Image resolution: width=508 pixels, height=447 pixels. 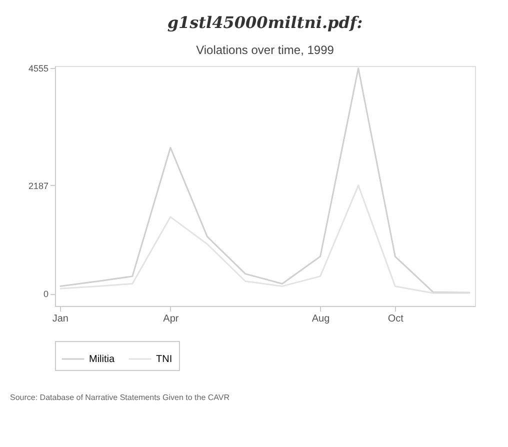 I want to click on legend-label: Militia, so click(x=102, y=359).